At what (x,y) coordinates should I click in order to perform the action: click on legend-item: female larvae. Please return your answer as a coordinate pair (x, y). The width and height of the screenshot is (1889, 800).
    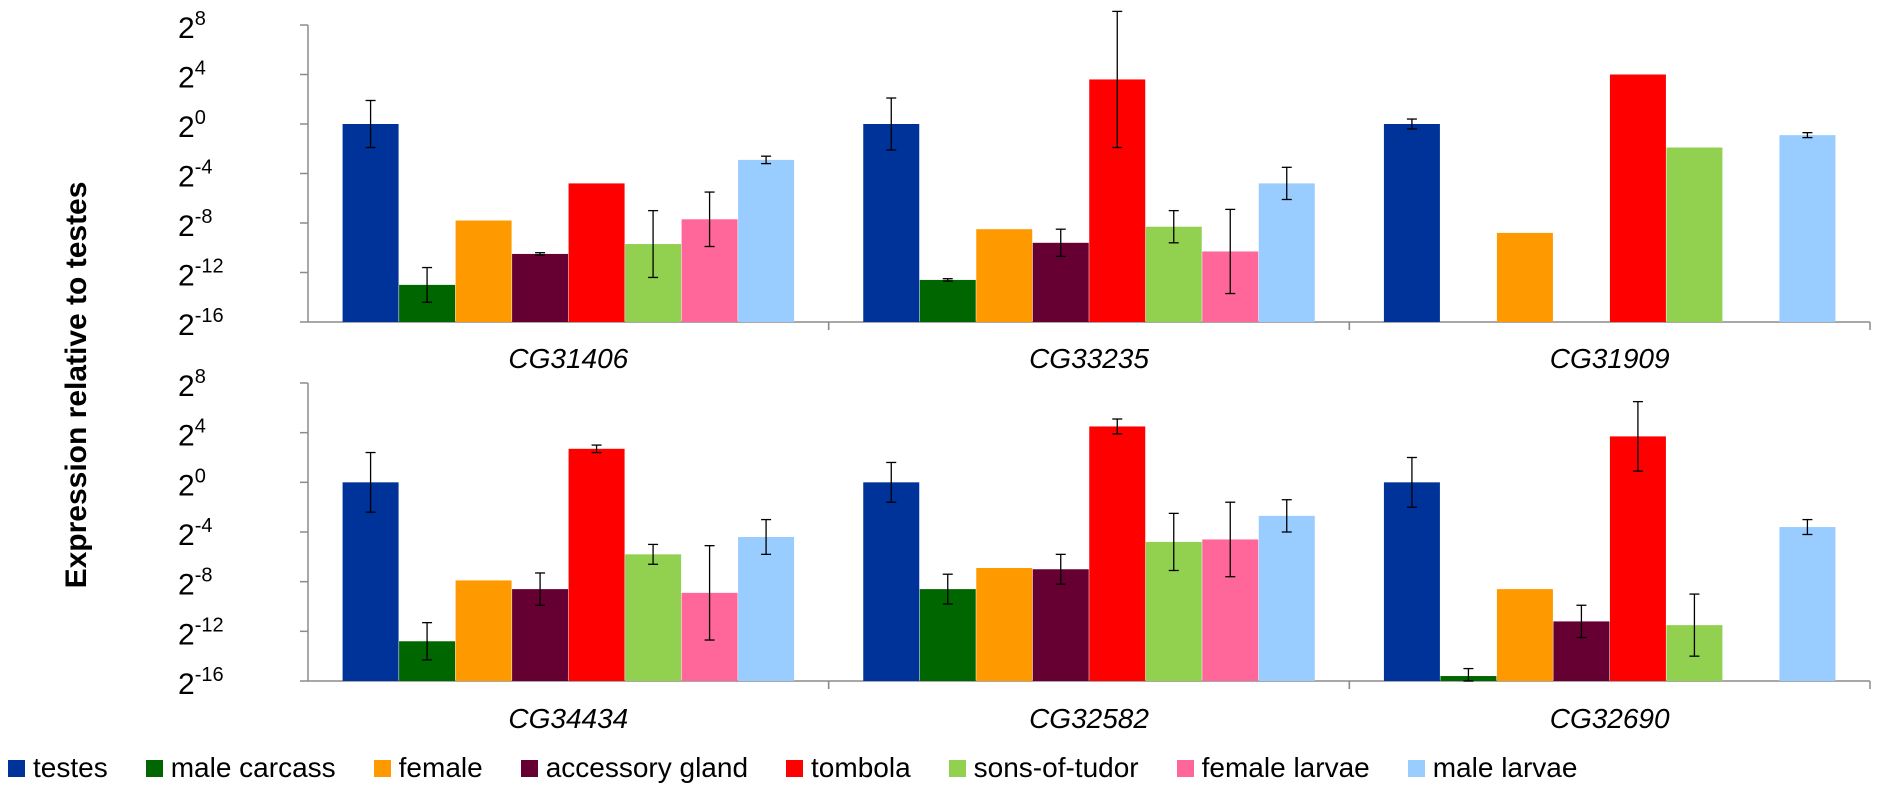
    Looking at the image, I should click on (1273, 768).